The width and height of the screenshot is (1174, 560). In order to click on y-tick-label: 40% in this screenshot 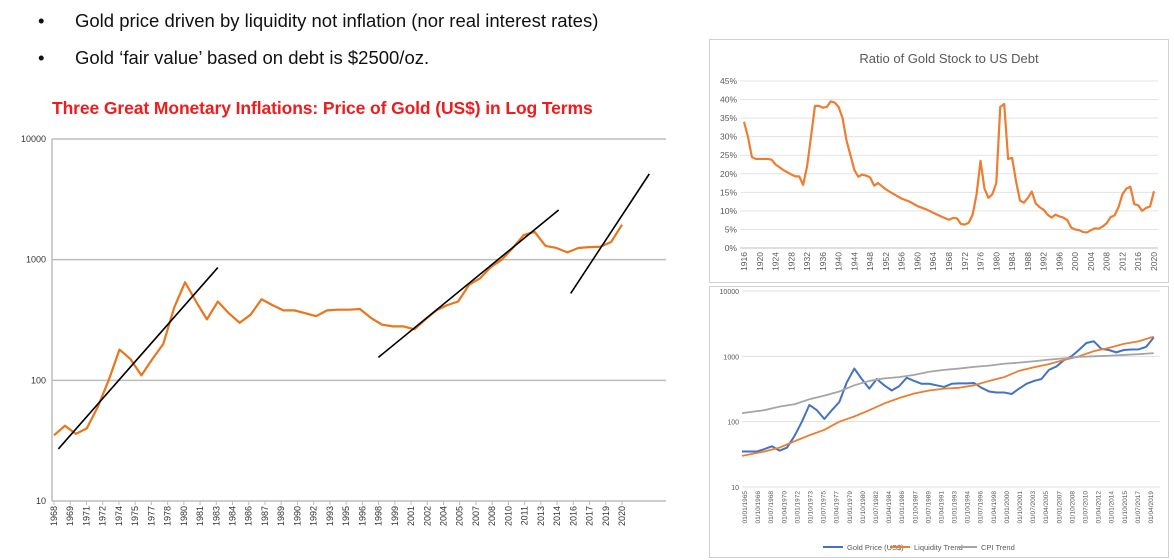, I will do `click(728, 100)`.